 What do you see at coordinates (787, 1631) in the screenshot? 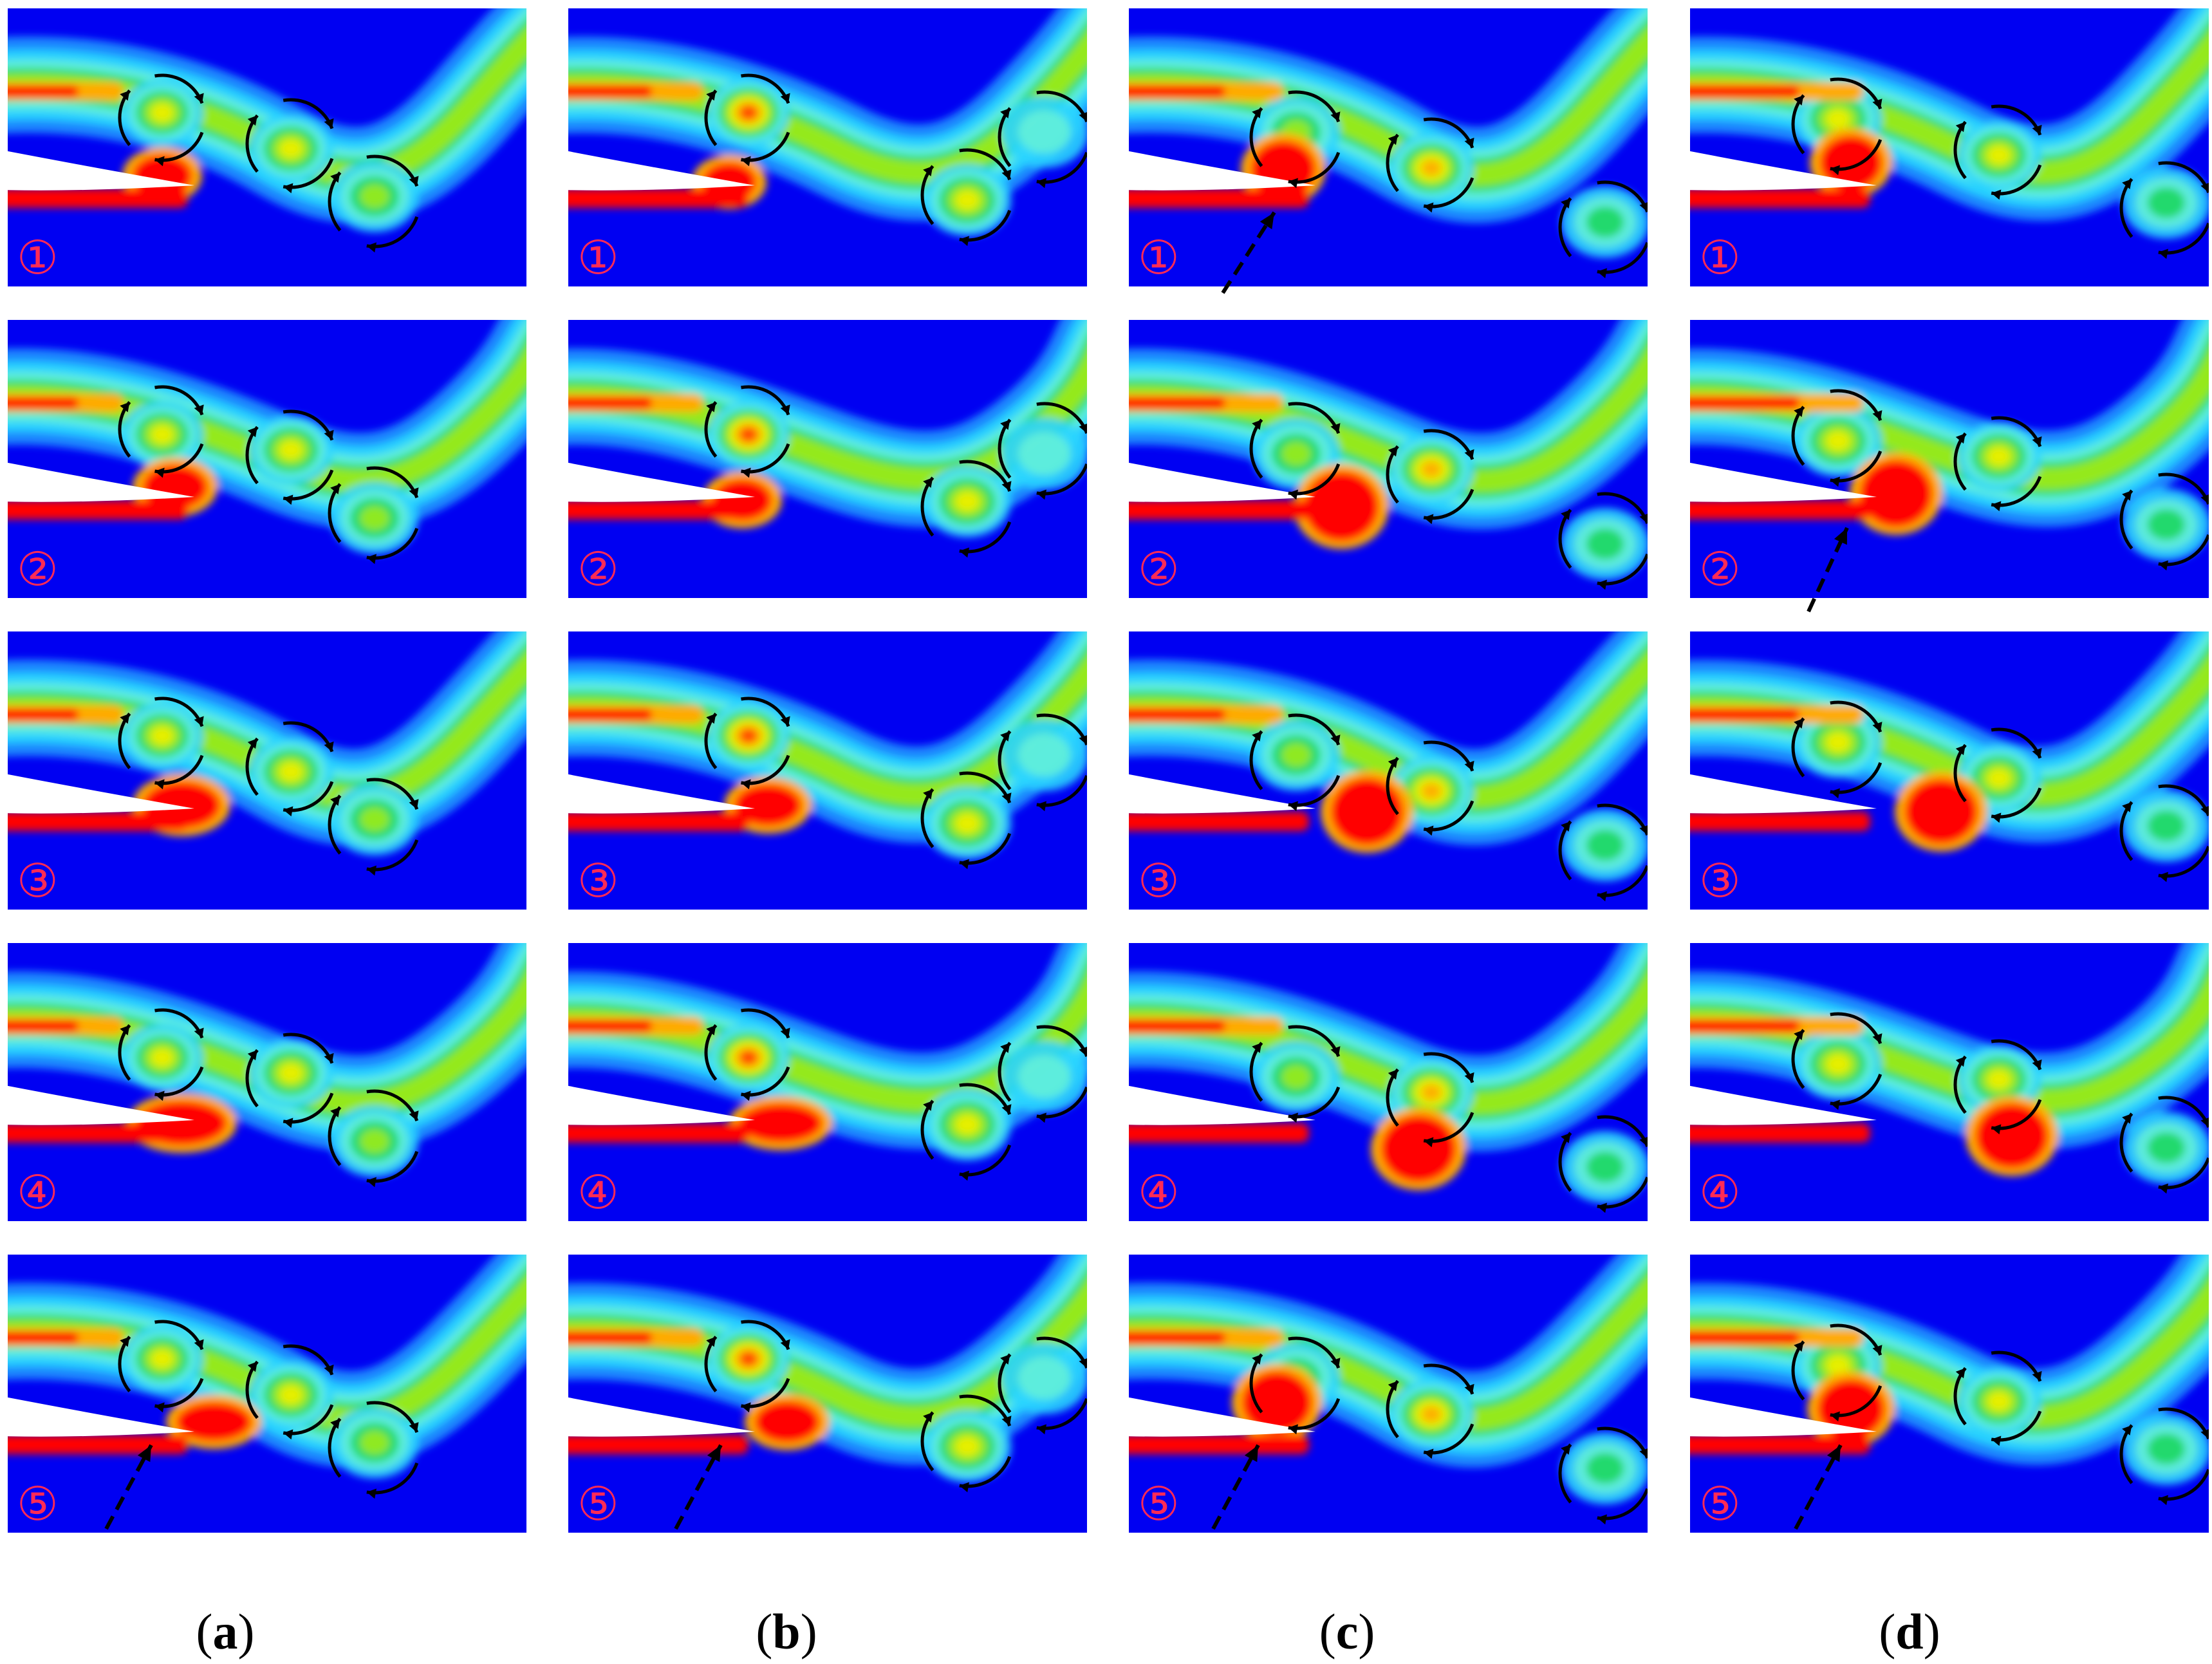
I see `column-label-b: (b)` at bounding box center [787, 1631].